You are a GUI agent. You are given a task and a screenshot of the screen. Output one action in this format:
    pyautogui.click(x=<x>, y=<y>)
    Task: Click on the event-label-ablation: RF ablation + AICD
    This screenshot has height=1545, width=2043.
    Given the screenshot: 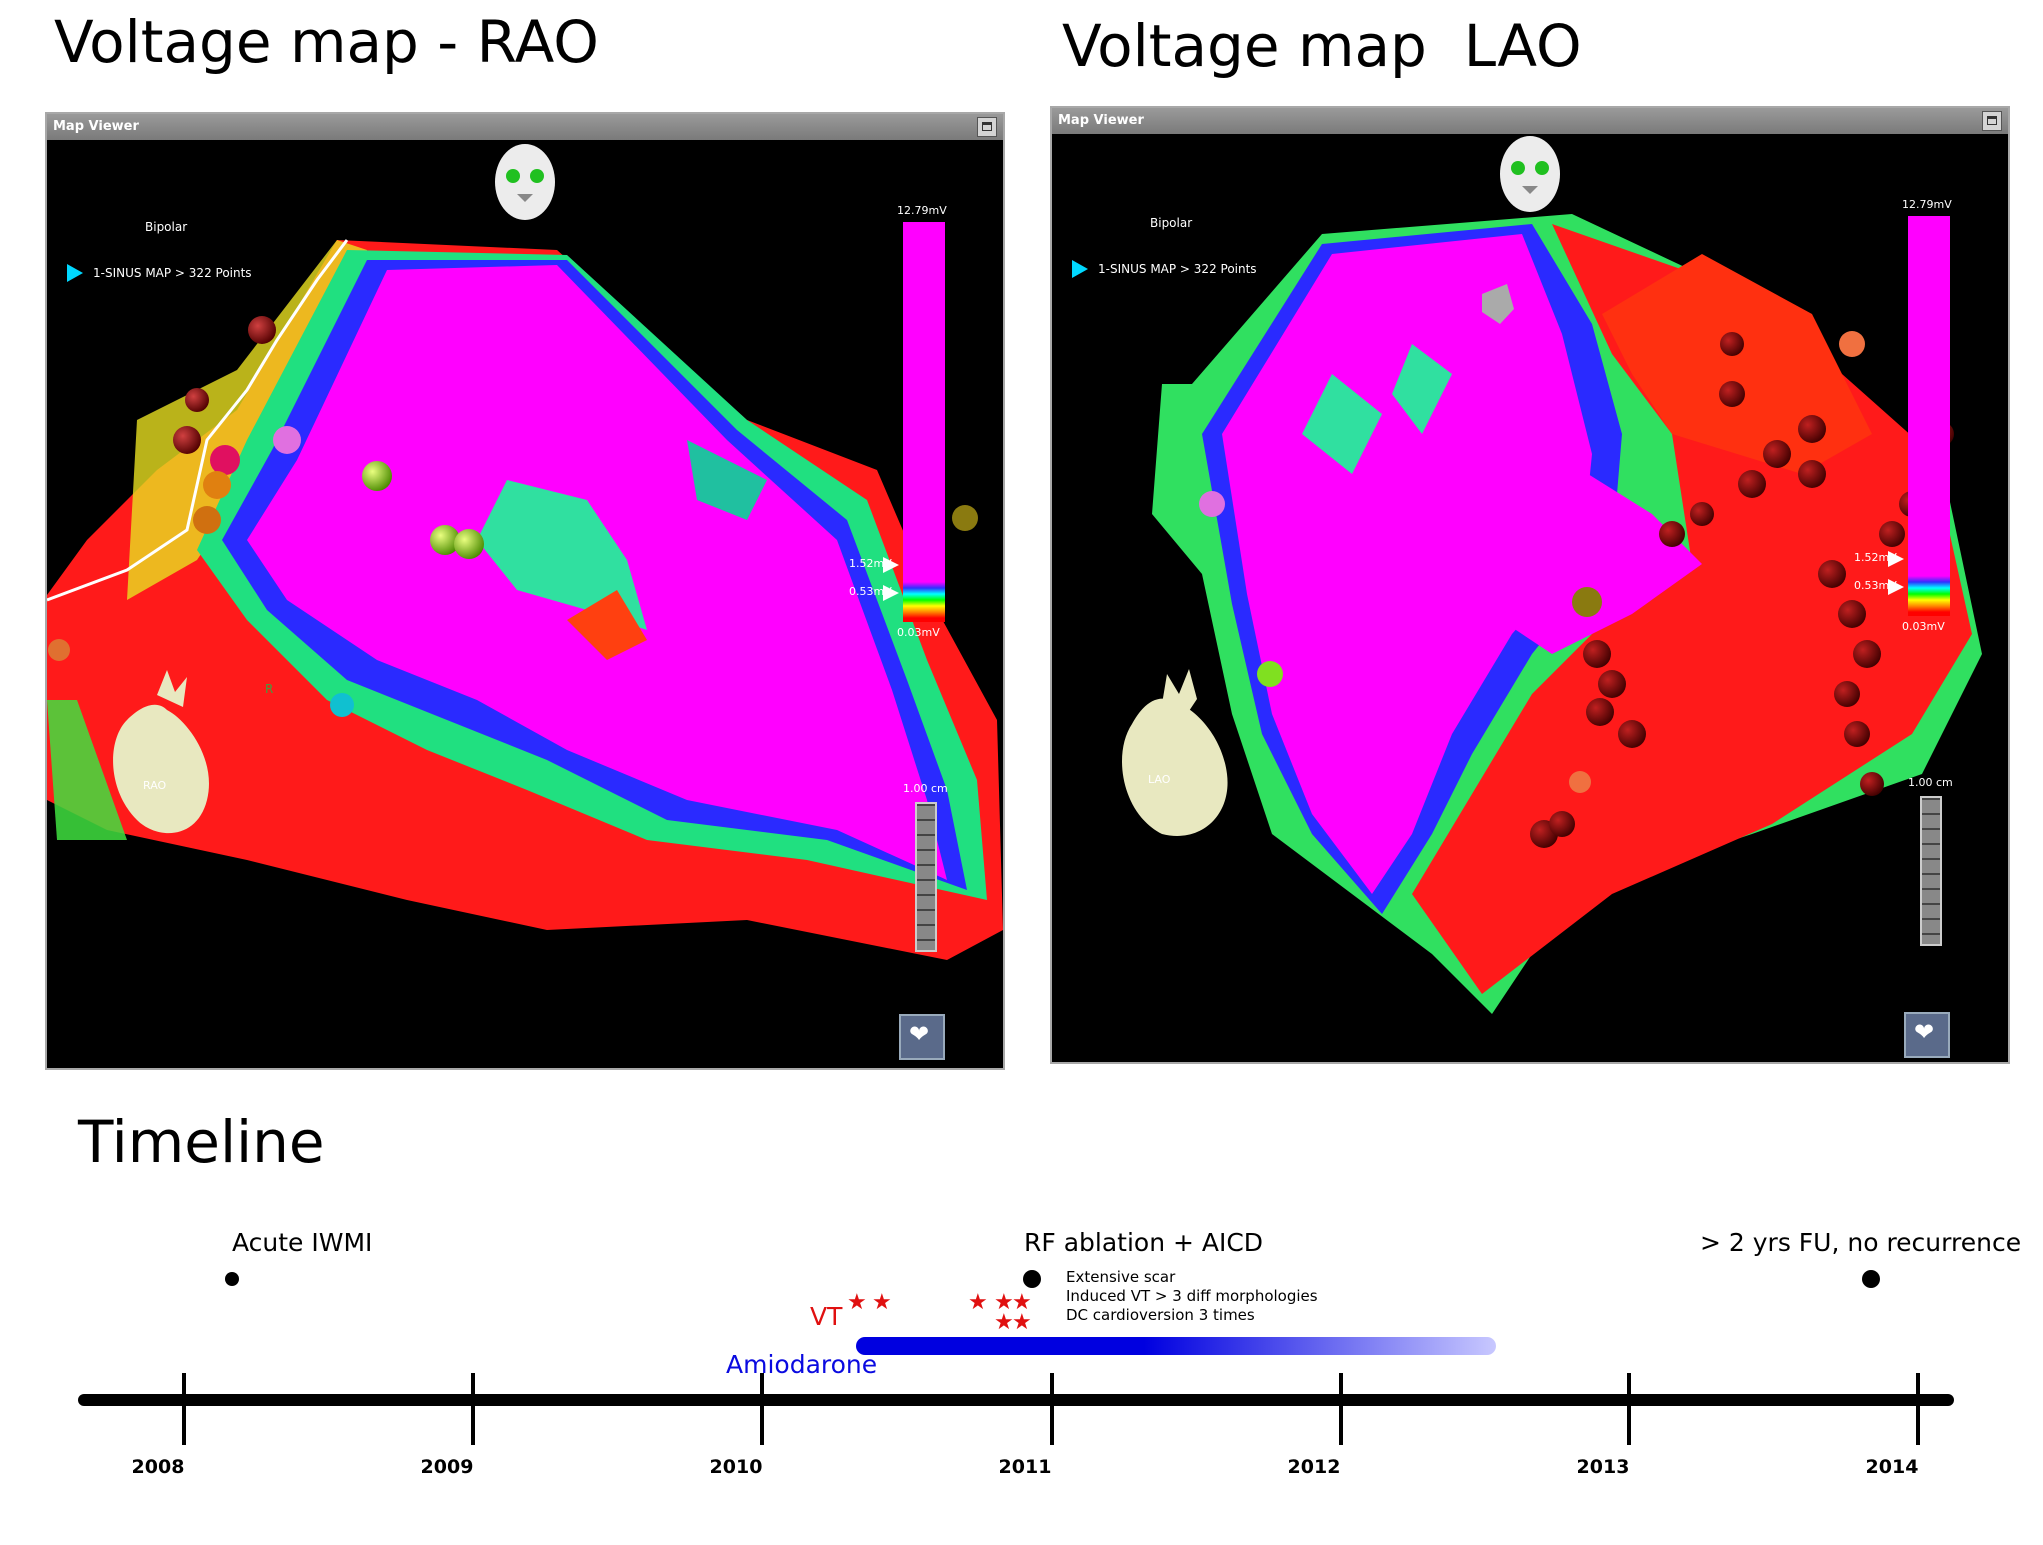 What is the action you would take?
    pyautogui.click(x=1144, y=1242)
    